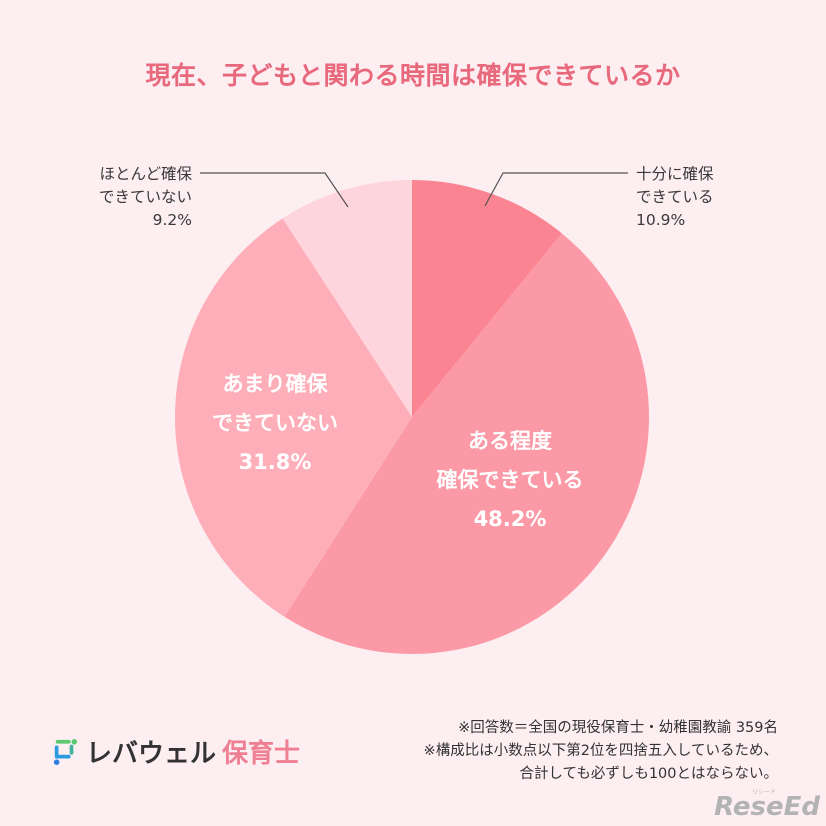 The width and height of the screenshot is (826, 826). Describe the element at coordinates (648, 774) in the screenshot. I see `footnote-rounding-cont: 合計しても必ずしも100とはならない。` at that location.